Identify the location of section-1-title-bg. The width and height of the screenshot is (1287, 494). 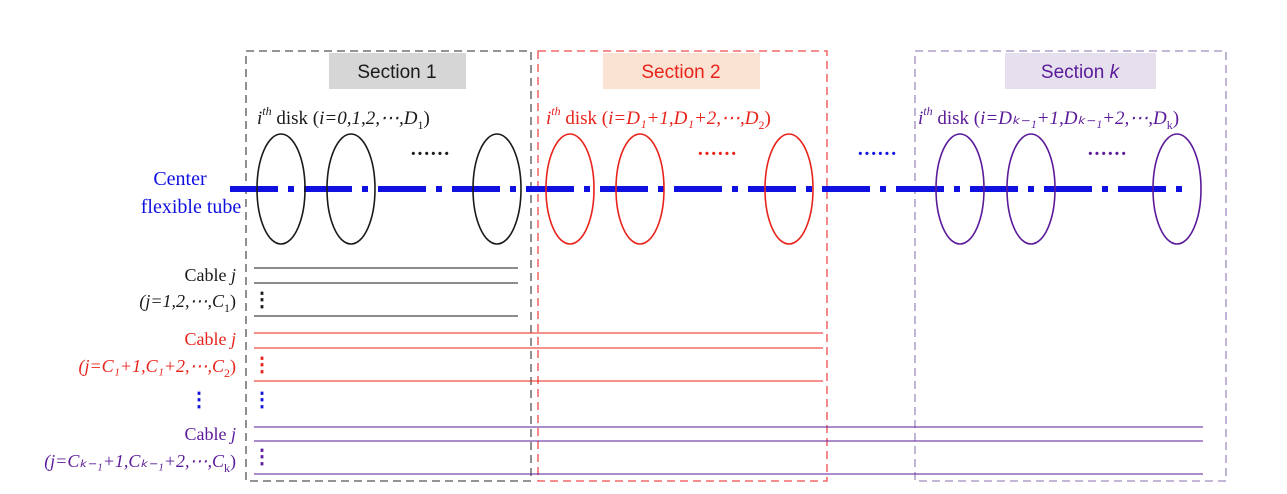
(397, 71).